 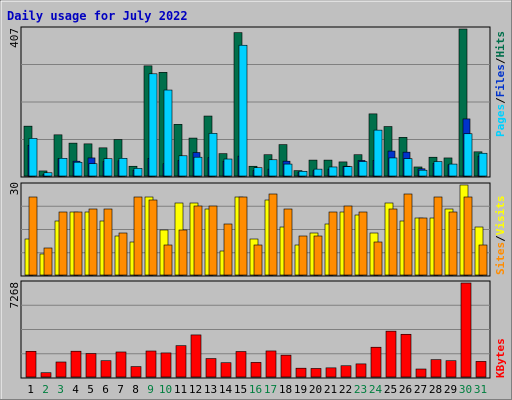 What do you see at coordinates (150, 389) in the screenshot?
I see `x-tick-label-9: 9` at bounding box center [150, 389].